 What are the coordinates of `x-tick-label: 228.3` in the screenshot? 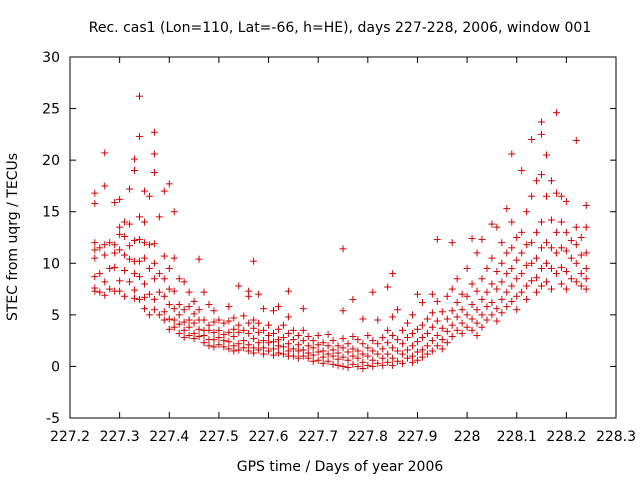 It's located at (616, 437).